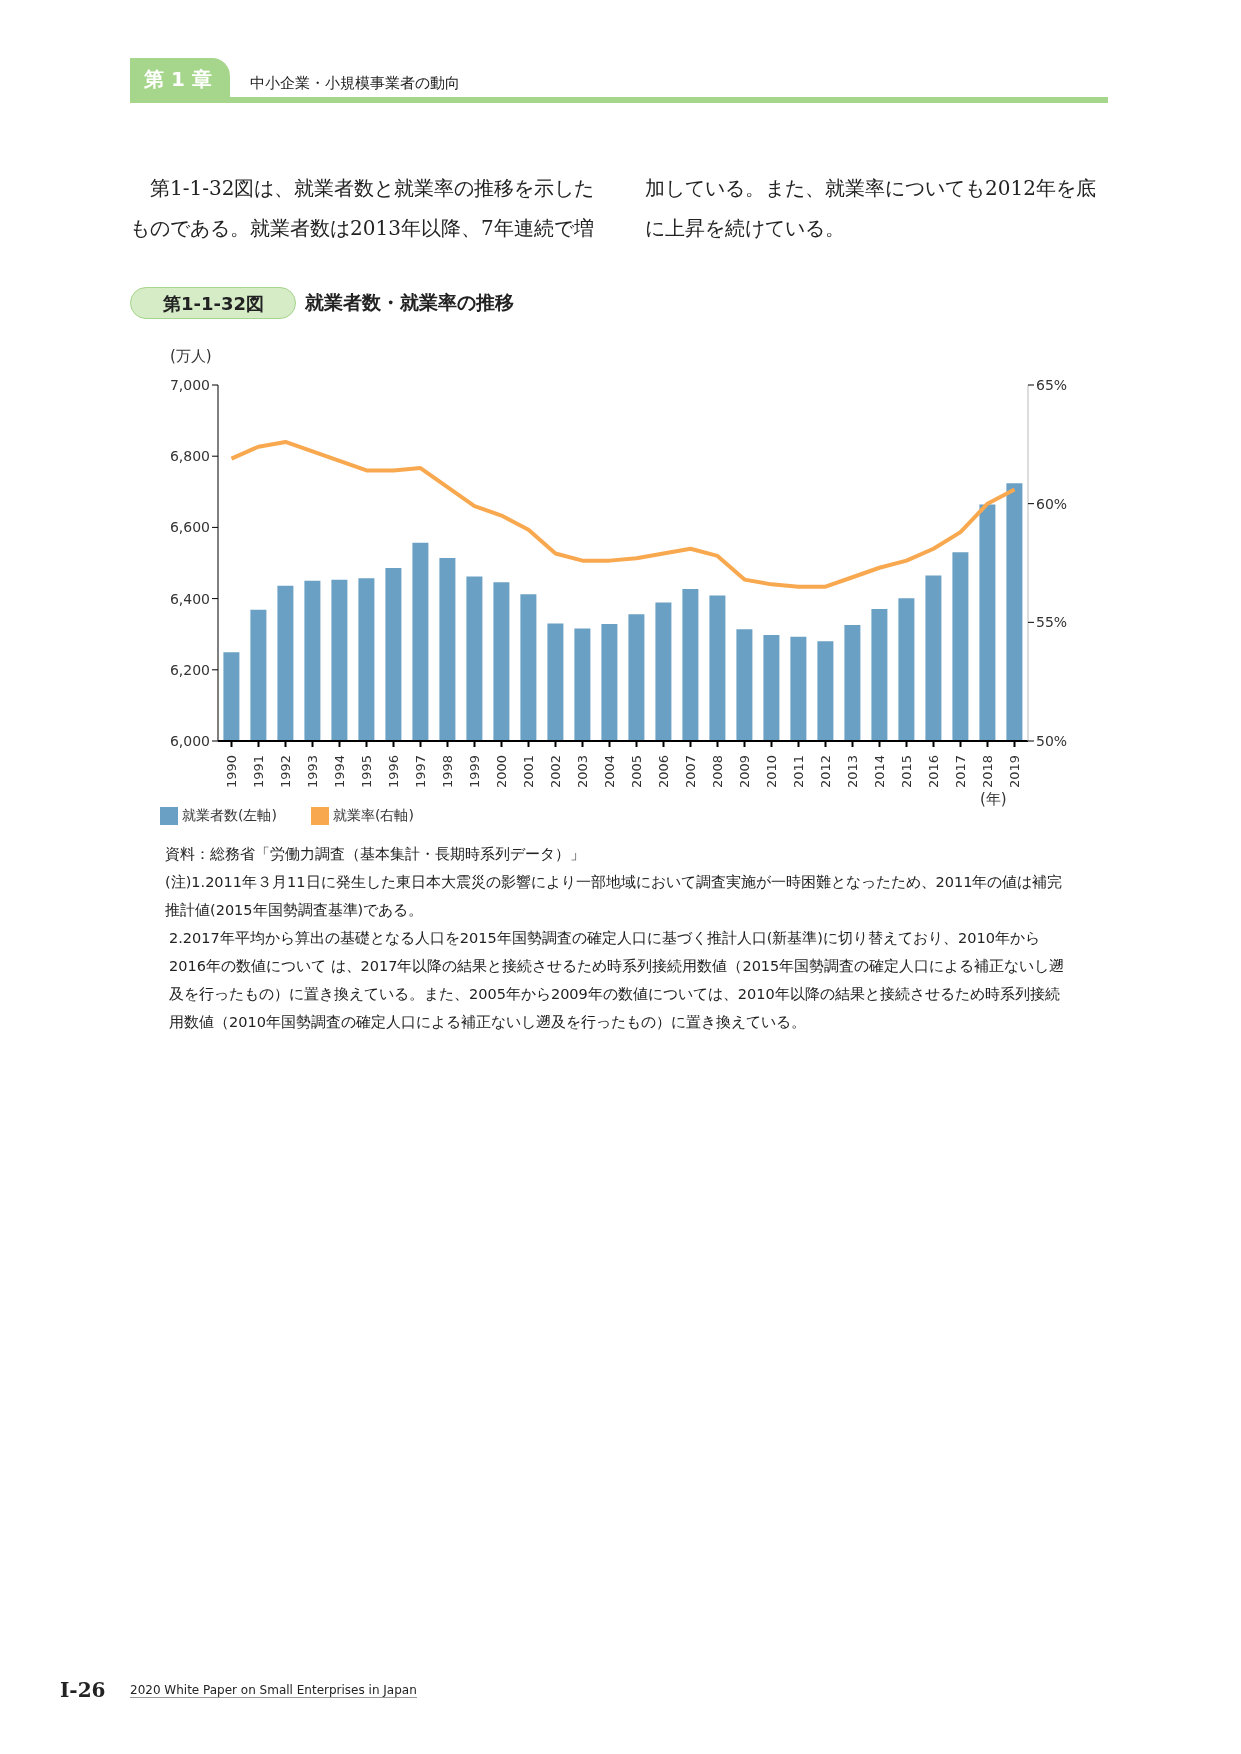 The image size is (1241, 1754). What do you see at coordinates (312, 772) in the screenshot?
I see `x-tick-label: 1993` at bounding box center [312, 772].